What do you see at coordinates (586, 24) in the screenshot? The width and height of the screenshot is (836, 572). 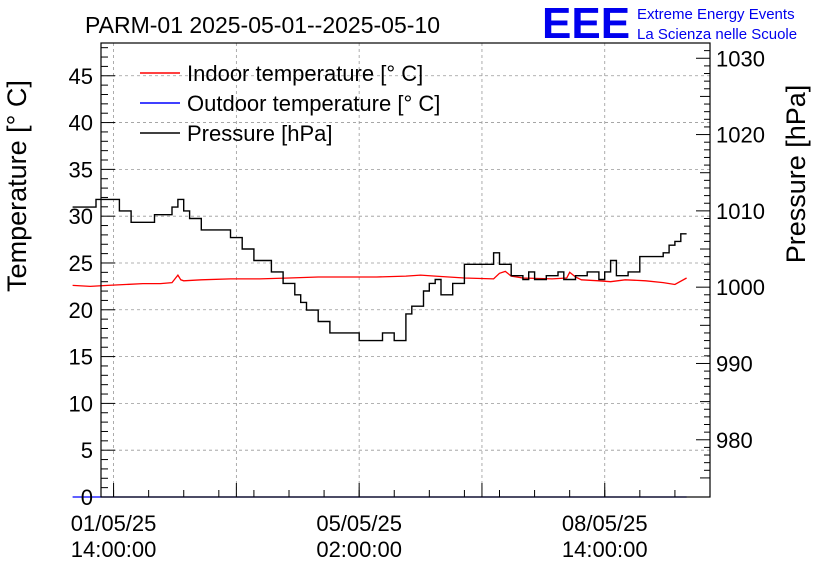 I see `eee-logo-mark: EEE` at bounding box center [586, 24].